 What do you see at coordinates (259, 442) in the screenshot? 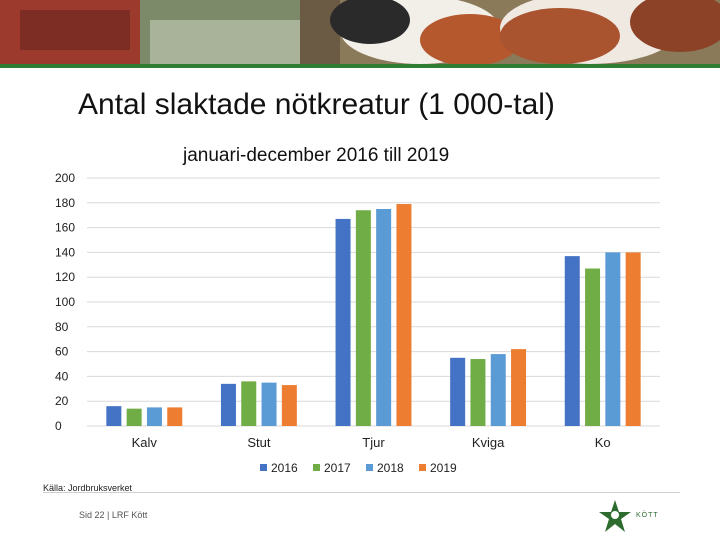
I see `x-tick-label: Stut` at bounding box center [259, 442].